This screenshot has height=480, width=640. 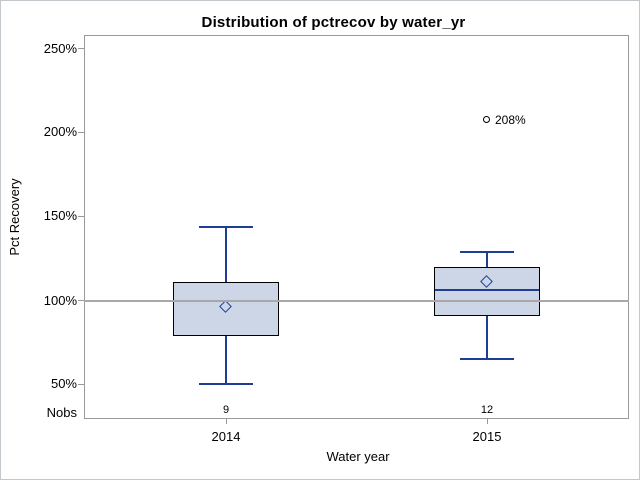 I want to click on x-tick-mark-2015, so click(x=487, y=421).